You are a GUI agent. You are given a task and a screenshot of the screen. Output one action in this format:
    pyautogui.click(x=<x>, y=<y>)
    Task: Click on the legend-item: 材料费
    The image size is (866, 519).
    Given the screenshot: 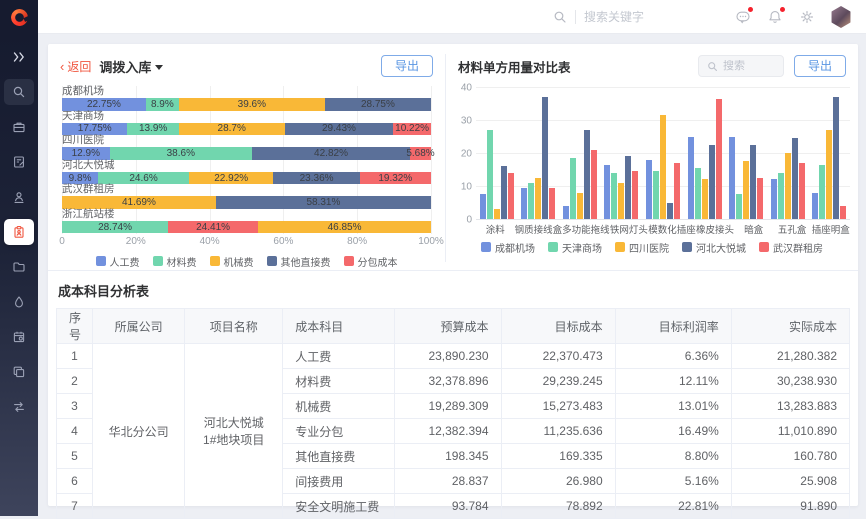 What is the action you would take?
    pyautogui.click(x=174, y=261)
    